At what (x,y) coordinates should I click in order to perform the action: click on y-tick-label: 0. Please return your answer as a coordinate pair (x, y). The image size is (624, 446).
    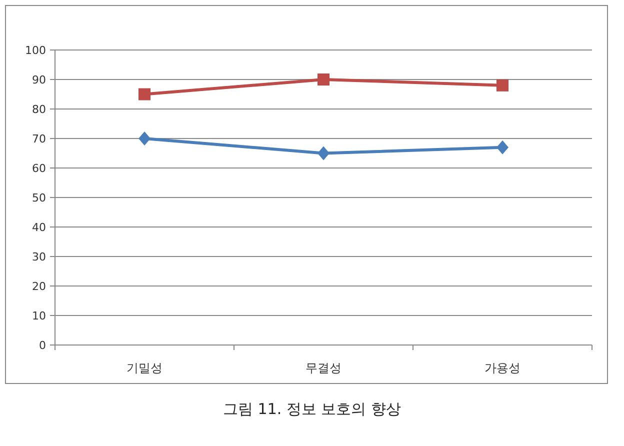
    Looking at the image, I should click on (42, 345).